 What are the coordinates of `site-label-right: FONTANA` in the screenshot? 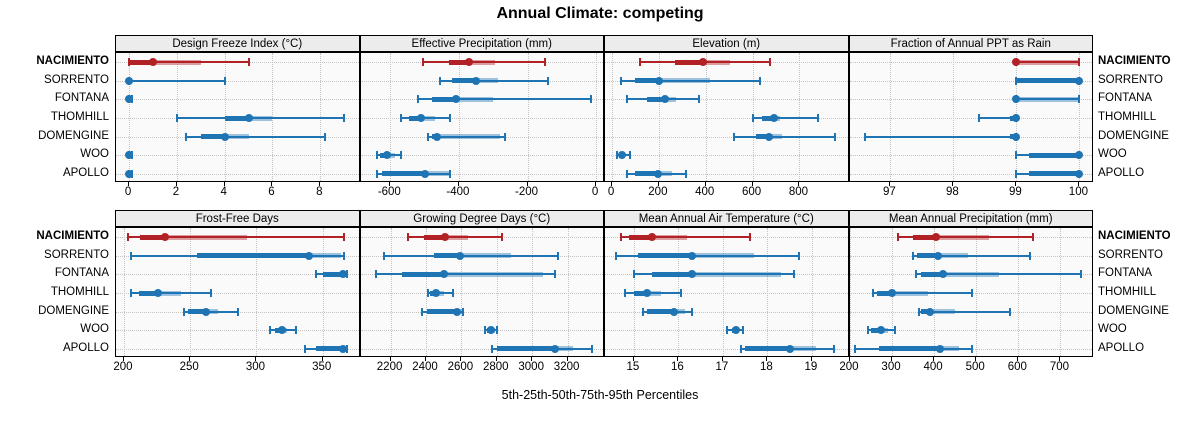 It's located at (1125, 98).